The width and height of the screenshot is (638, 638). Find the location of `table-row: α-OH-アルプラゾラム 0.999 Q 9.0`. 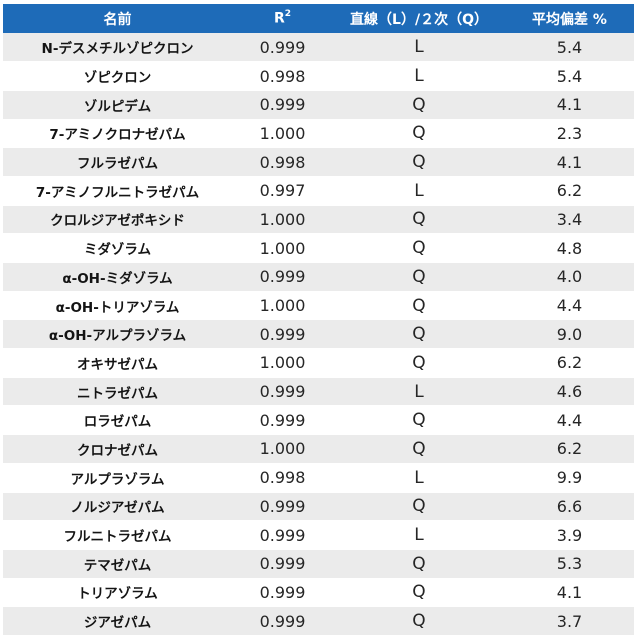

table-row: α-OH-アルプラゾラム 0.999 Q 9.0 is located at coordinates (318, 334).